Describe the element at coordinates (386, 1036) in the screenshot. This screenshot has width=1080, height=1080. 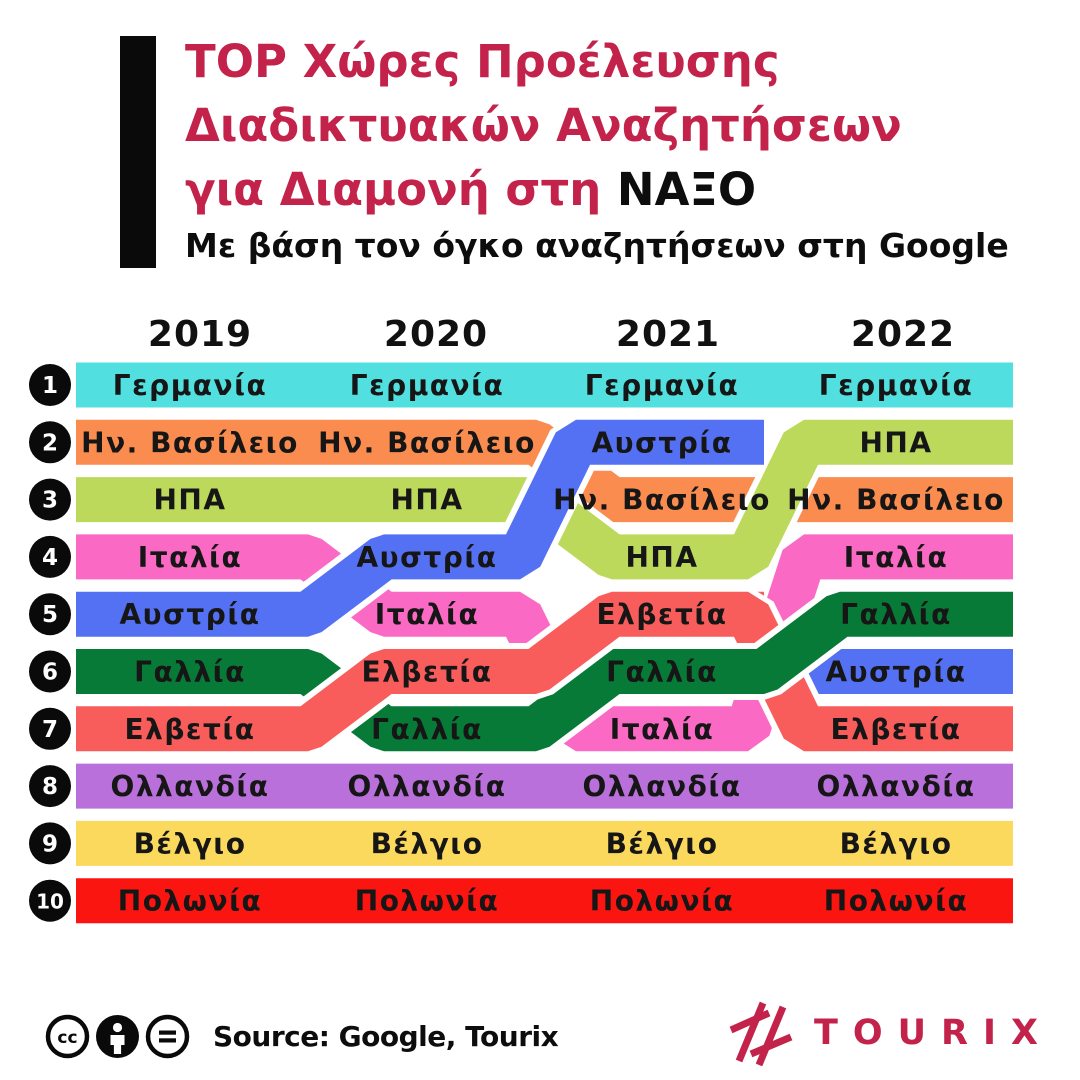
I see `source-text: Source: Google, Tourix` at that location.